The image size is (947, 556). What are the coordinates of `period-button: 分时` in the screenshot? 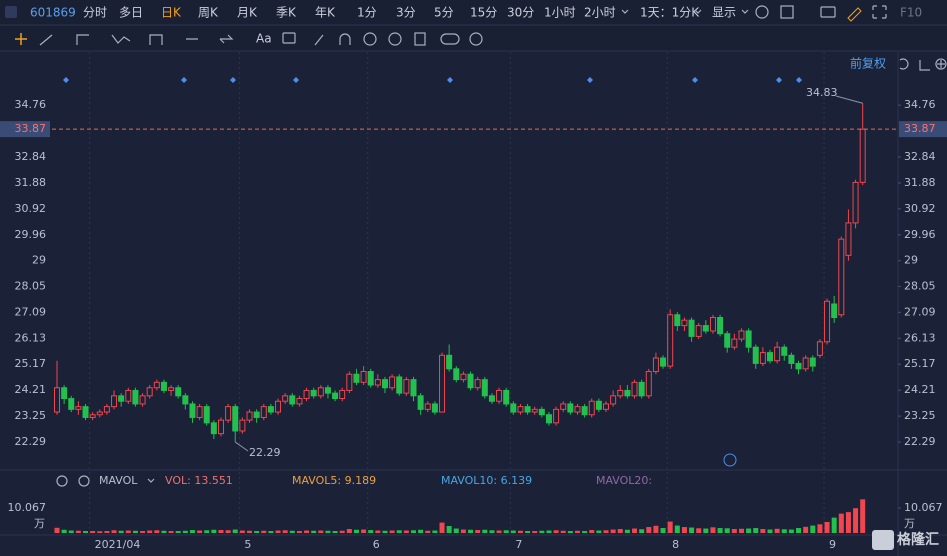 It's located at (95, 13).